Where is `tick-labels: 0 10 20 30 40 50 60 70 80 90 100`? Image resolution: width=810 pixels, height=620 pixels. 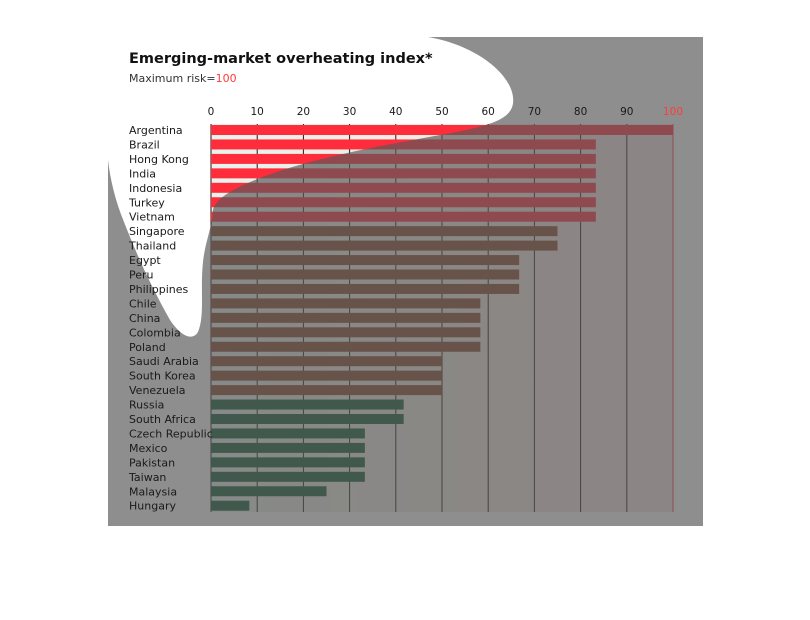
tick-labels: 0 10 20 30 40 50 60 70 80 90 100 is located at coordinates (445, 112).